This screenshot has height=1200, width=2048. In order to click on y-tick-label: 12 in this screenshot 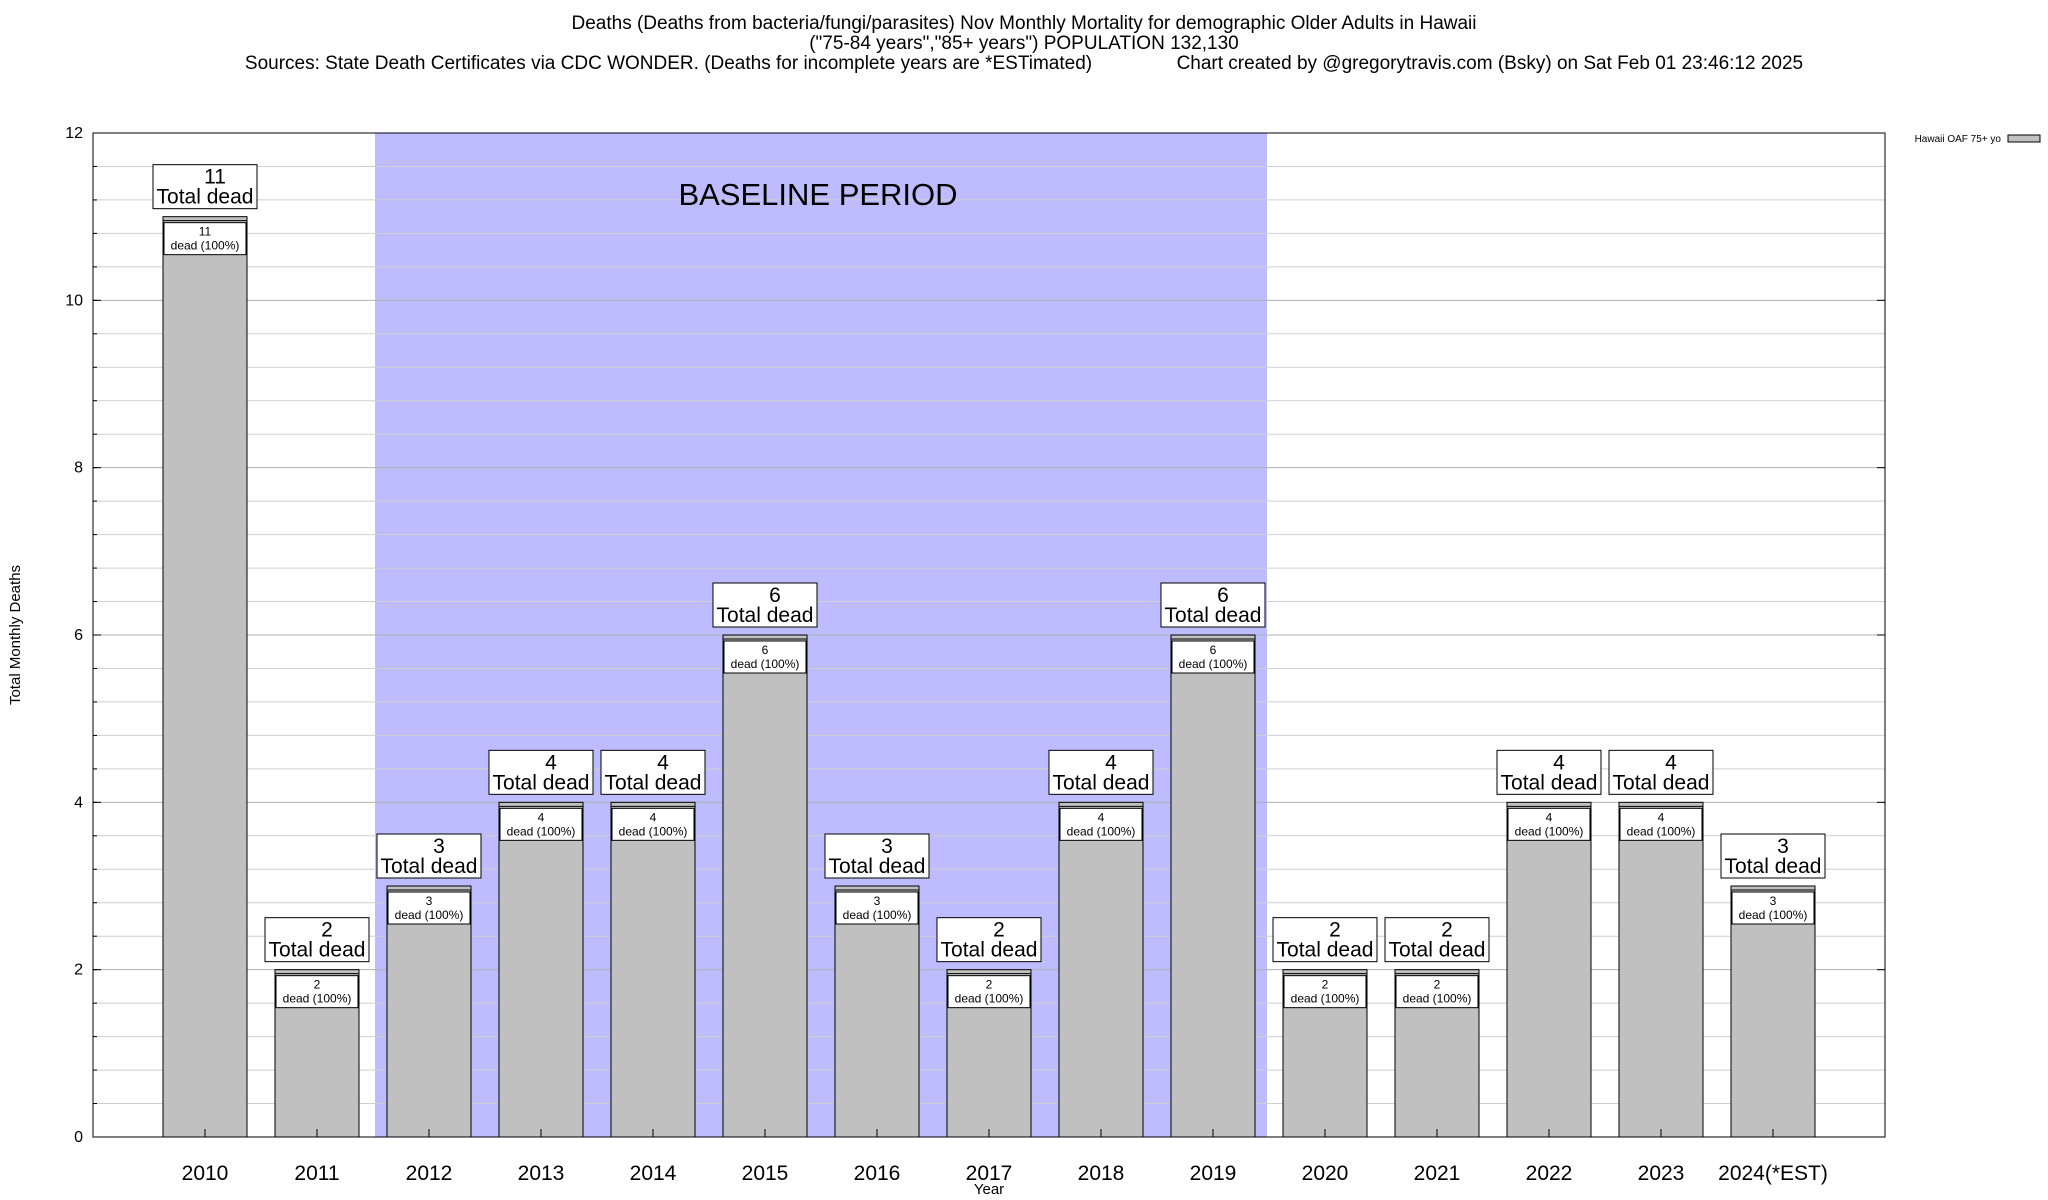, I will do `click(74, 133)`.